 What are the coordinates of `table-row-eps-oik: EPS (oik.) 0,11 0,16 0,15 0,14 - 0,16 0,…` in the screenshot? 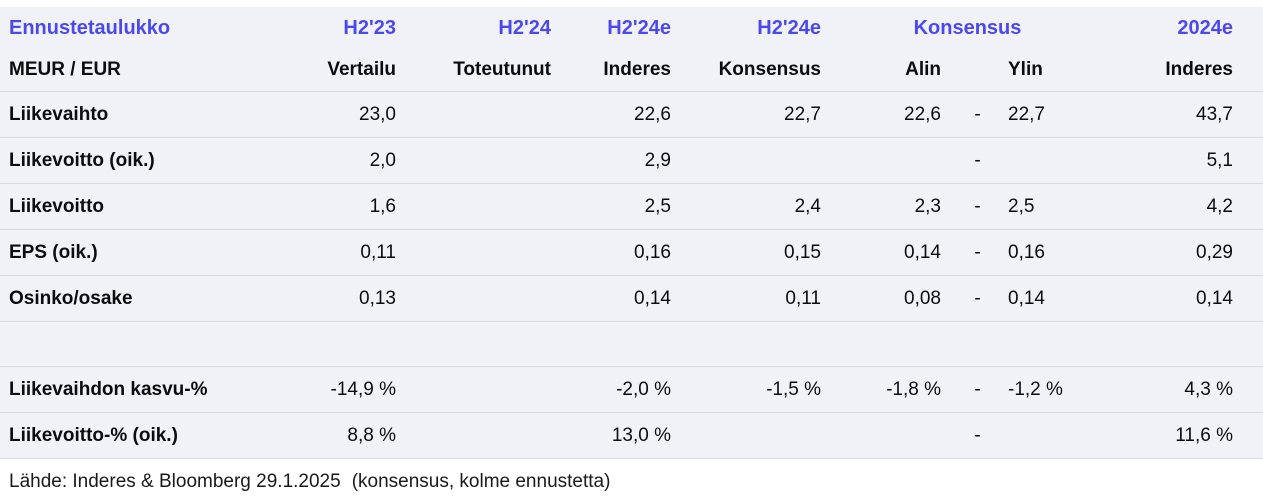 It's located at (631, 252).